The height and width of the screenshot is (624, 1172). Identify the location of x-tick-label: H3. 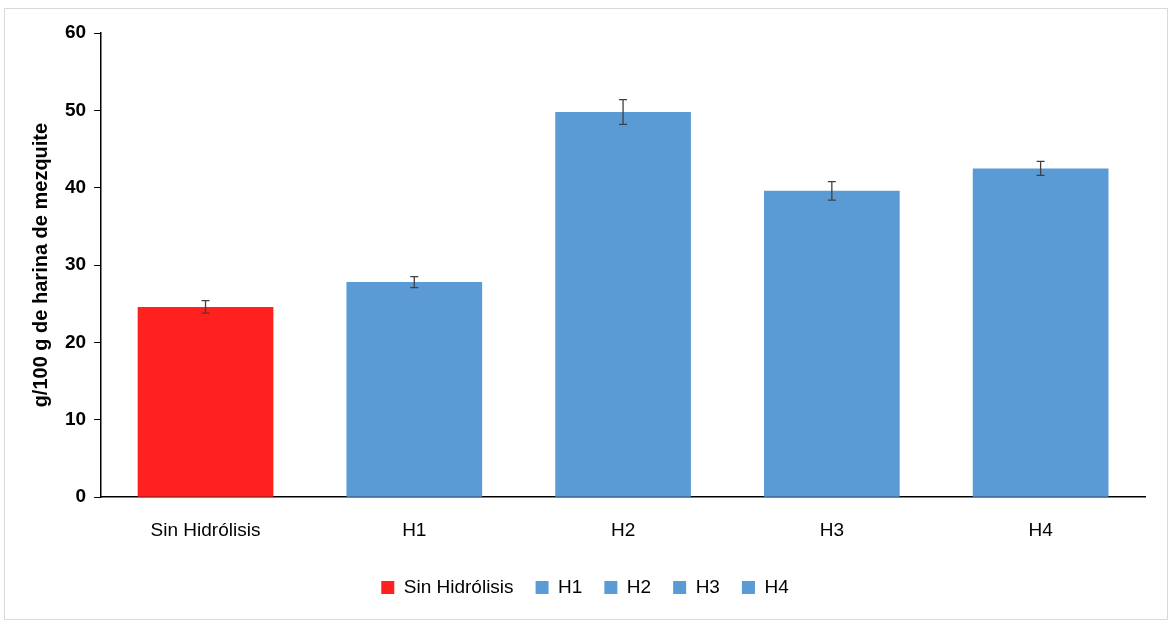
(831, 529).